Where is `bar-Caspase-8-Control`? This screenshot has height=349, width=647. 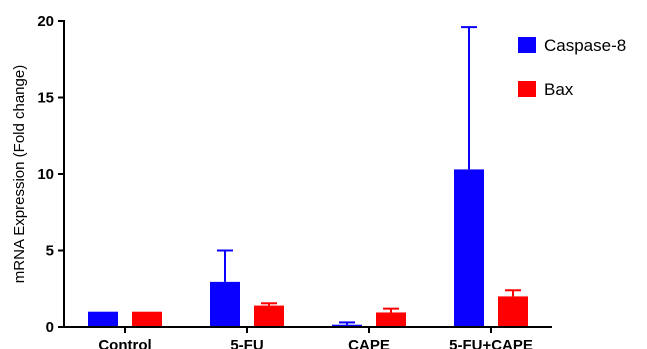
bar-Caspase-8-Control is located at coordinates (103, 319).